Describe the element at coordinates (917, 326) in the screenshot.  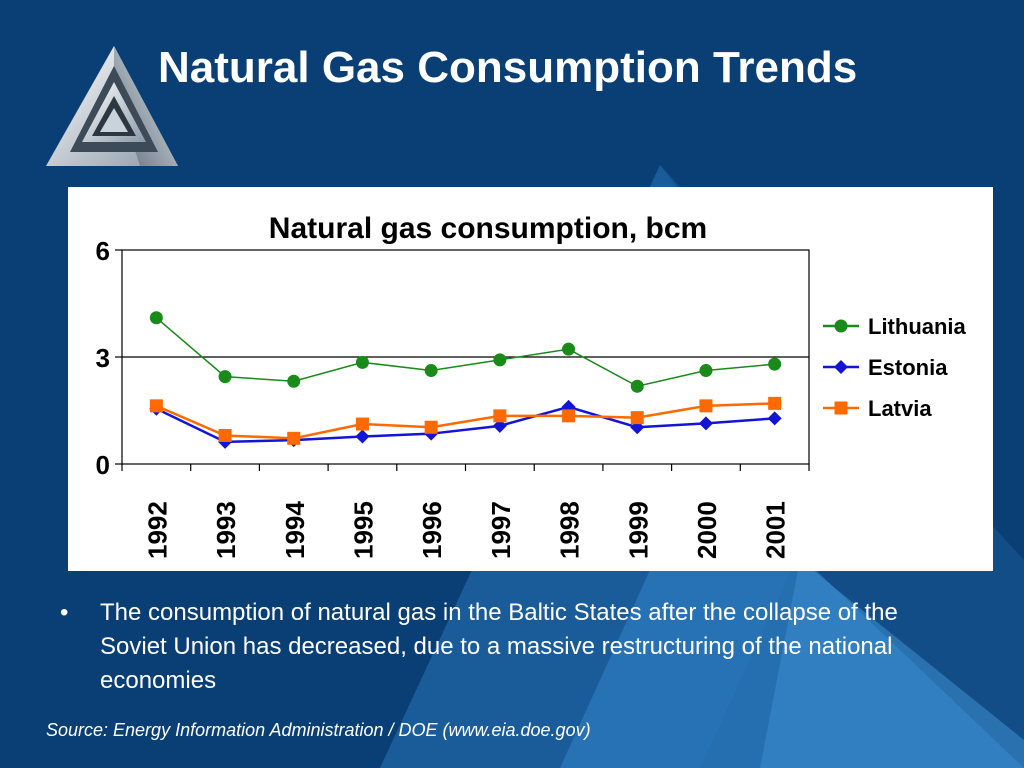
I see `legend-label-lithuania: Lithuania` at that location.